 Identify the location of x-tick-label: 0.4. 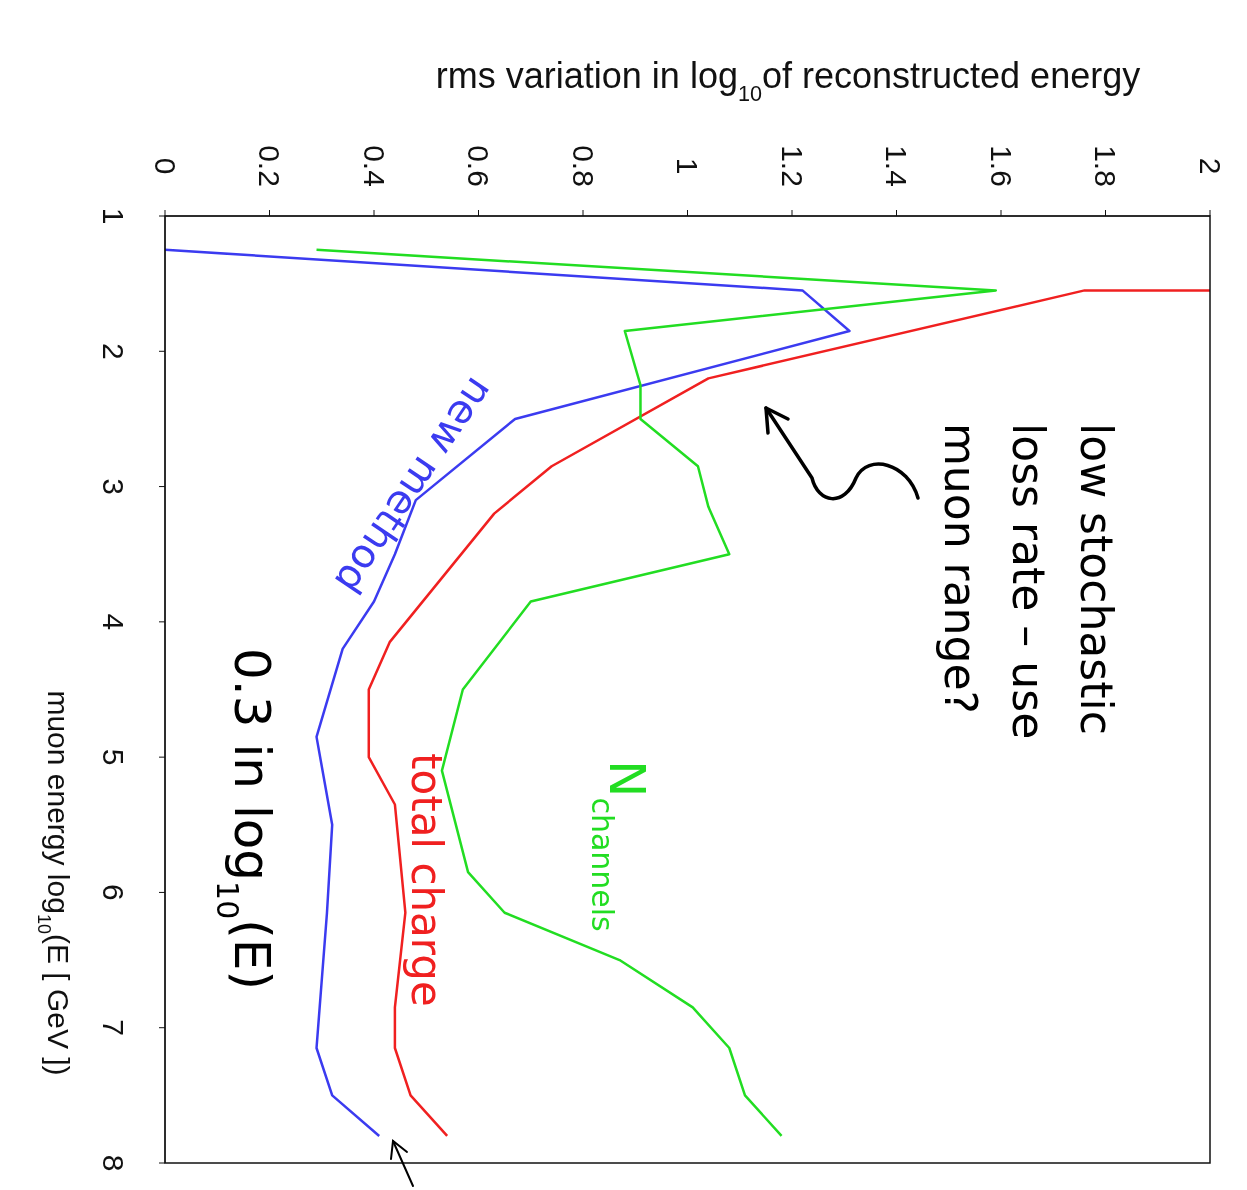
(374, 166).